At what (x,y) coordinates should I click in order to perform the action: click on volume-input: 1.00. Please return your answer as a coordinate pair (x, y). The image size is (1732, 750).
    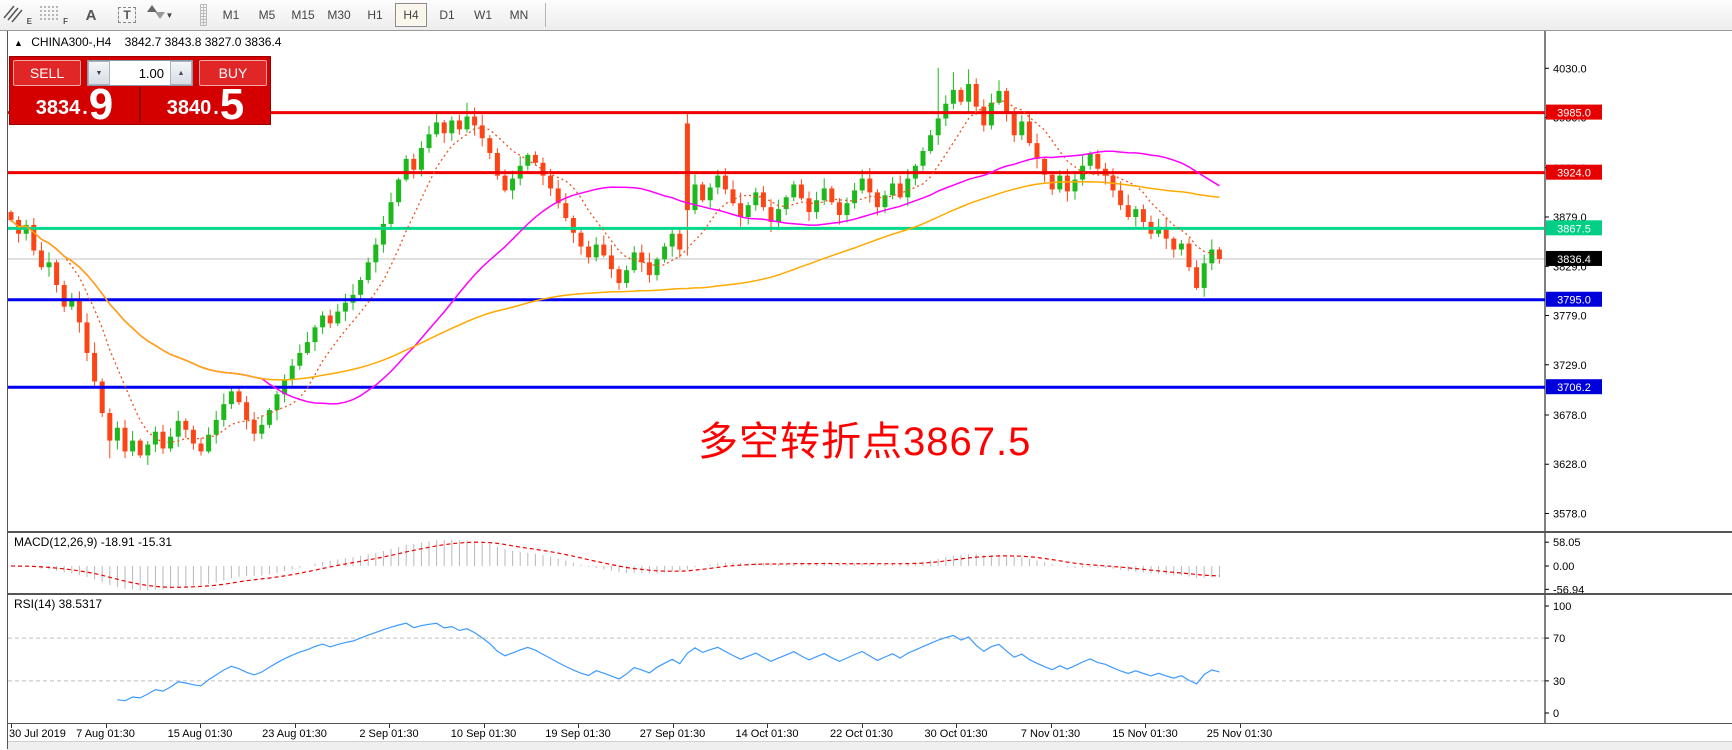
    Looking at the image, I should click on (140, 73).